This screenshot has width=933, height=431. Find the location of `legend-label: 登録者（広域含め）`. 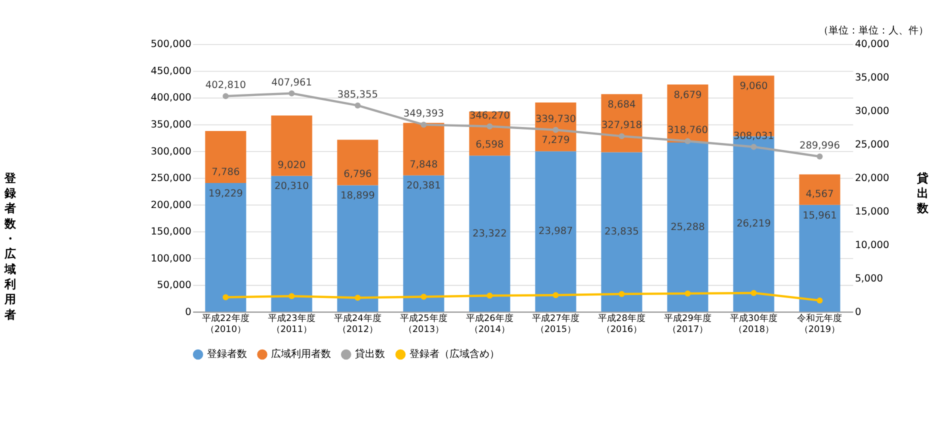

legend-label: 登録者（広域含め） is located at coordinates (454, 354).